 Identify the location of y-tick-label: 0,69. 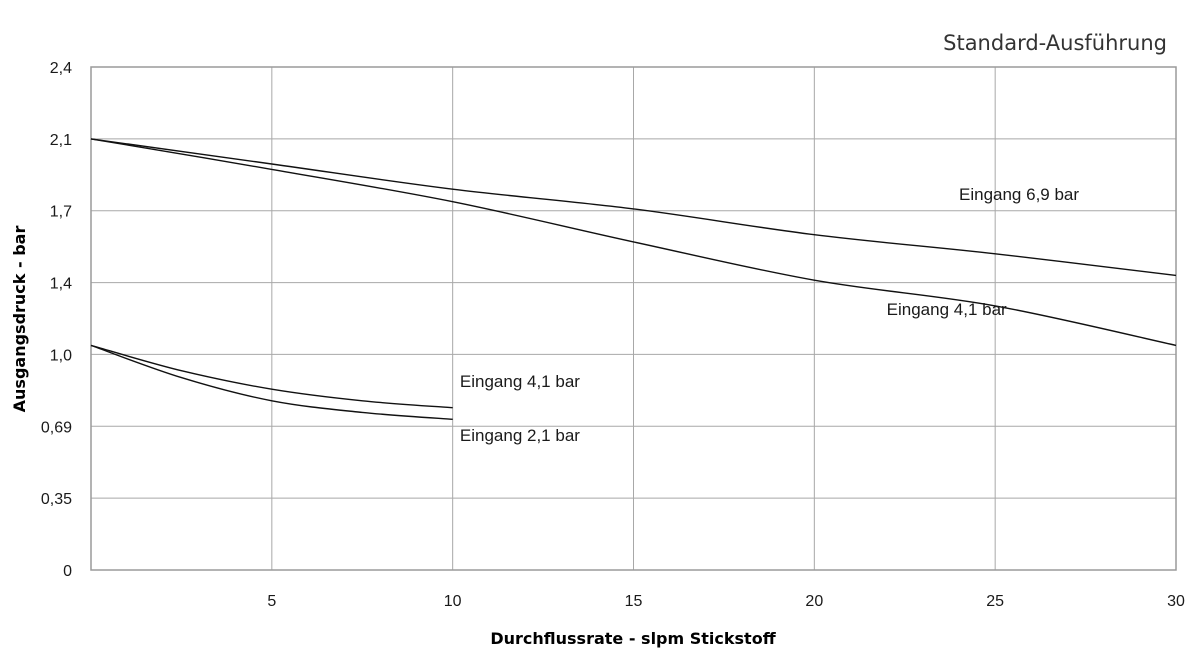
(56, 427).